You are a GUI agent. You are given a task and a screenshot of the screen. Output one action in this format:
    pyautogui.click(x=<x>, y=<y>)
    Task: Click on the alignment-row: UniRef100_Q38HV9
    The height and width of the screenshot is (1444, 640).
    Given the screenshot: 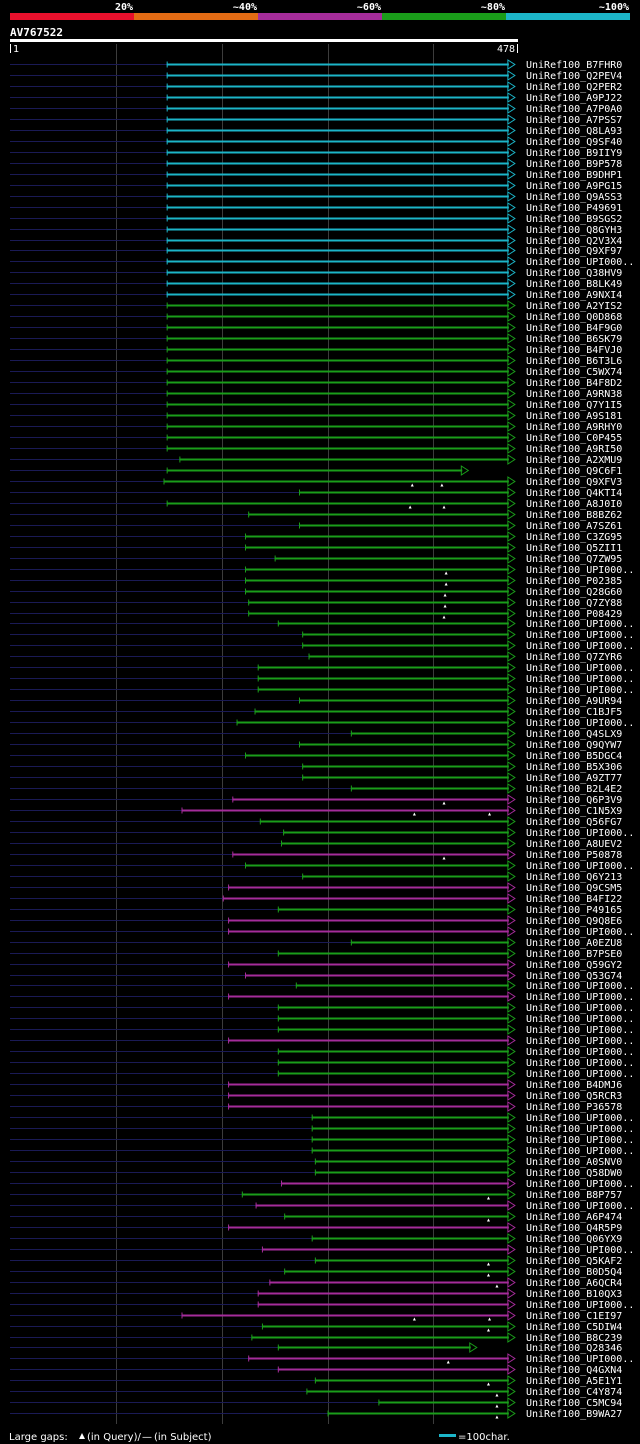 What is the action you would take?
    pyautogui.click(x=316, y=273)
    